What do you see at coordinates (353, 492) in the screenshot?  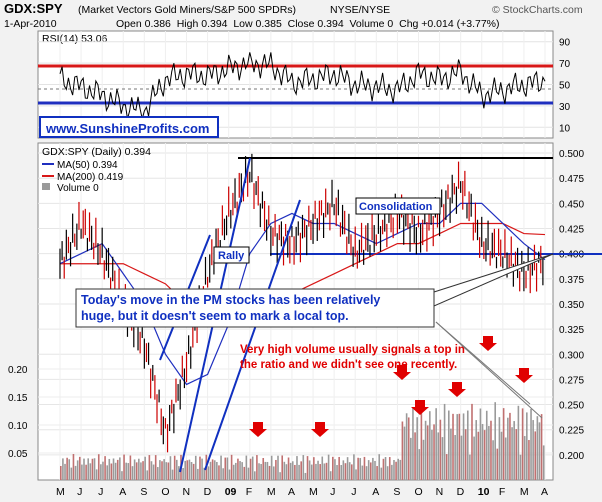 I see `x-tick-label: J` at bounding box center [353, 492].